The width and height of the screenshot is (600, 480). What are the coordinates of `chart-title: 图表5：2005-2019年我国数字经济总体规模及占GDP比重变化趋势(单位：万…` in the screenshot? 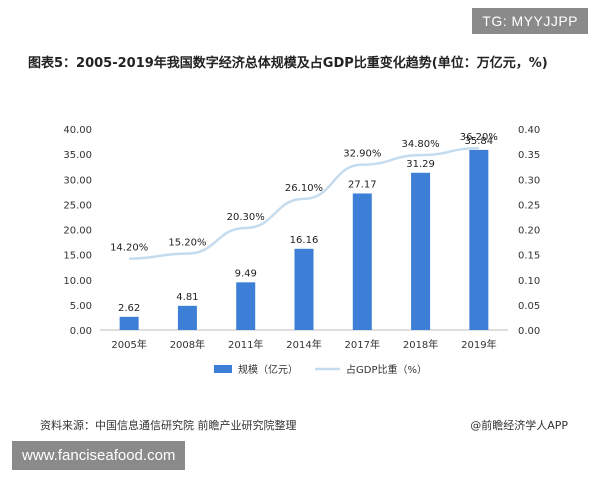 It's located at (288, 63).